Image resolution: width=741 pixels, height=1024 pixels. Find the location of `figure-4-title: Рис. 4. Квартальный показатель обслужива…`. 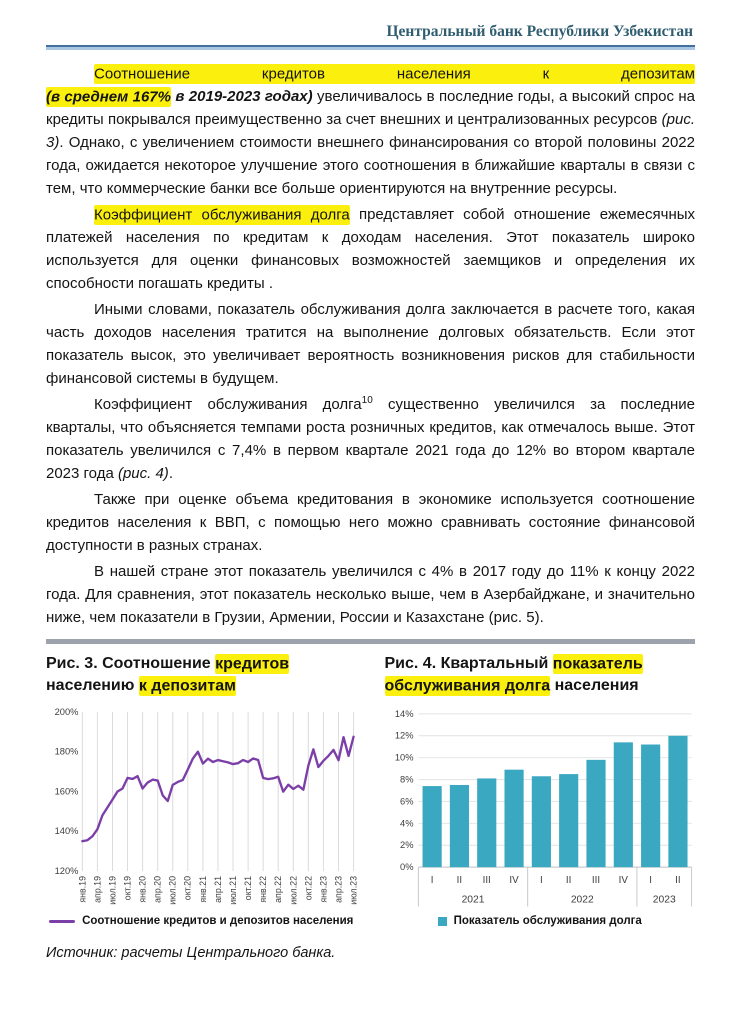

figure-4-title: Рис. 4. Квартальный показатель обслужива… is located at coordinates (513, 674).